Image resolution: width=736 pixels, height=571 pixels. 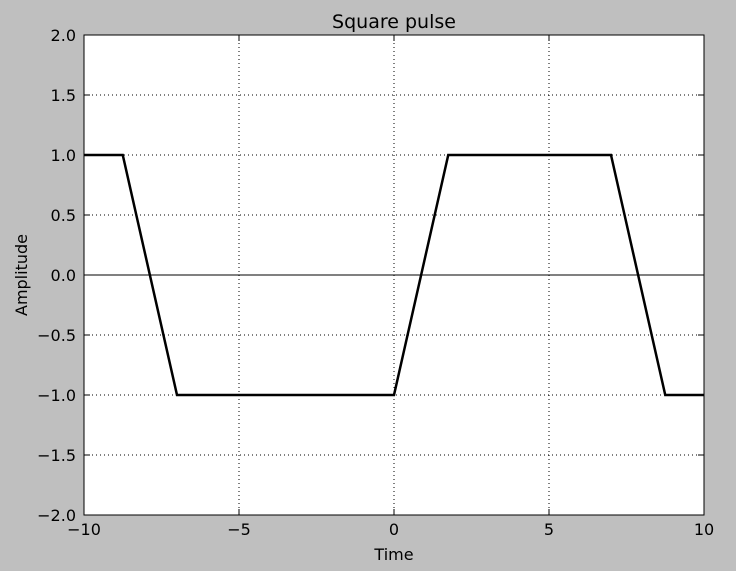 I want to click on x-tick-label: 5, so click(x=549, y=529).